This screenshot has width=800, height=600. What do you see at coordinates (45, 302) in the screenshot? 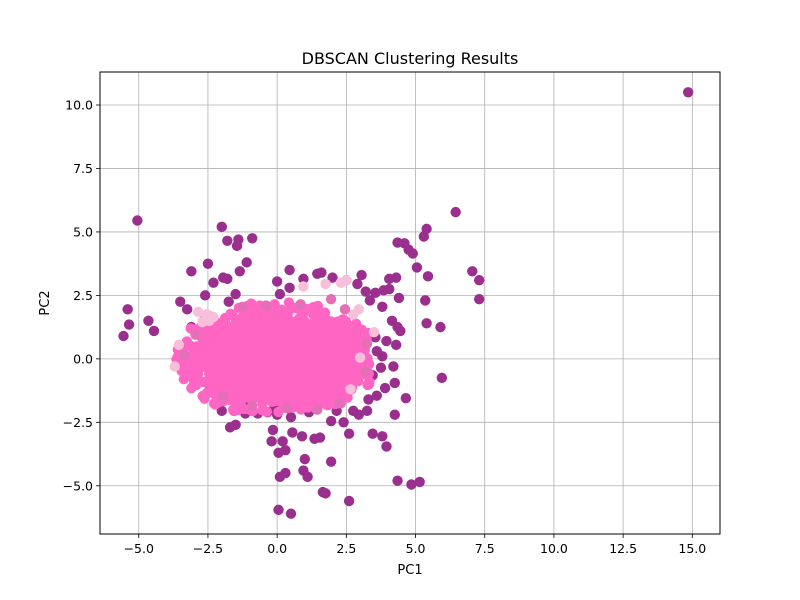
I see `y-axis-label: PC2` at bounding box center [45, 302].